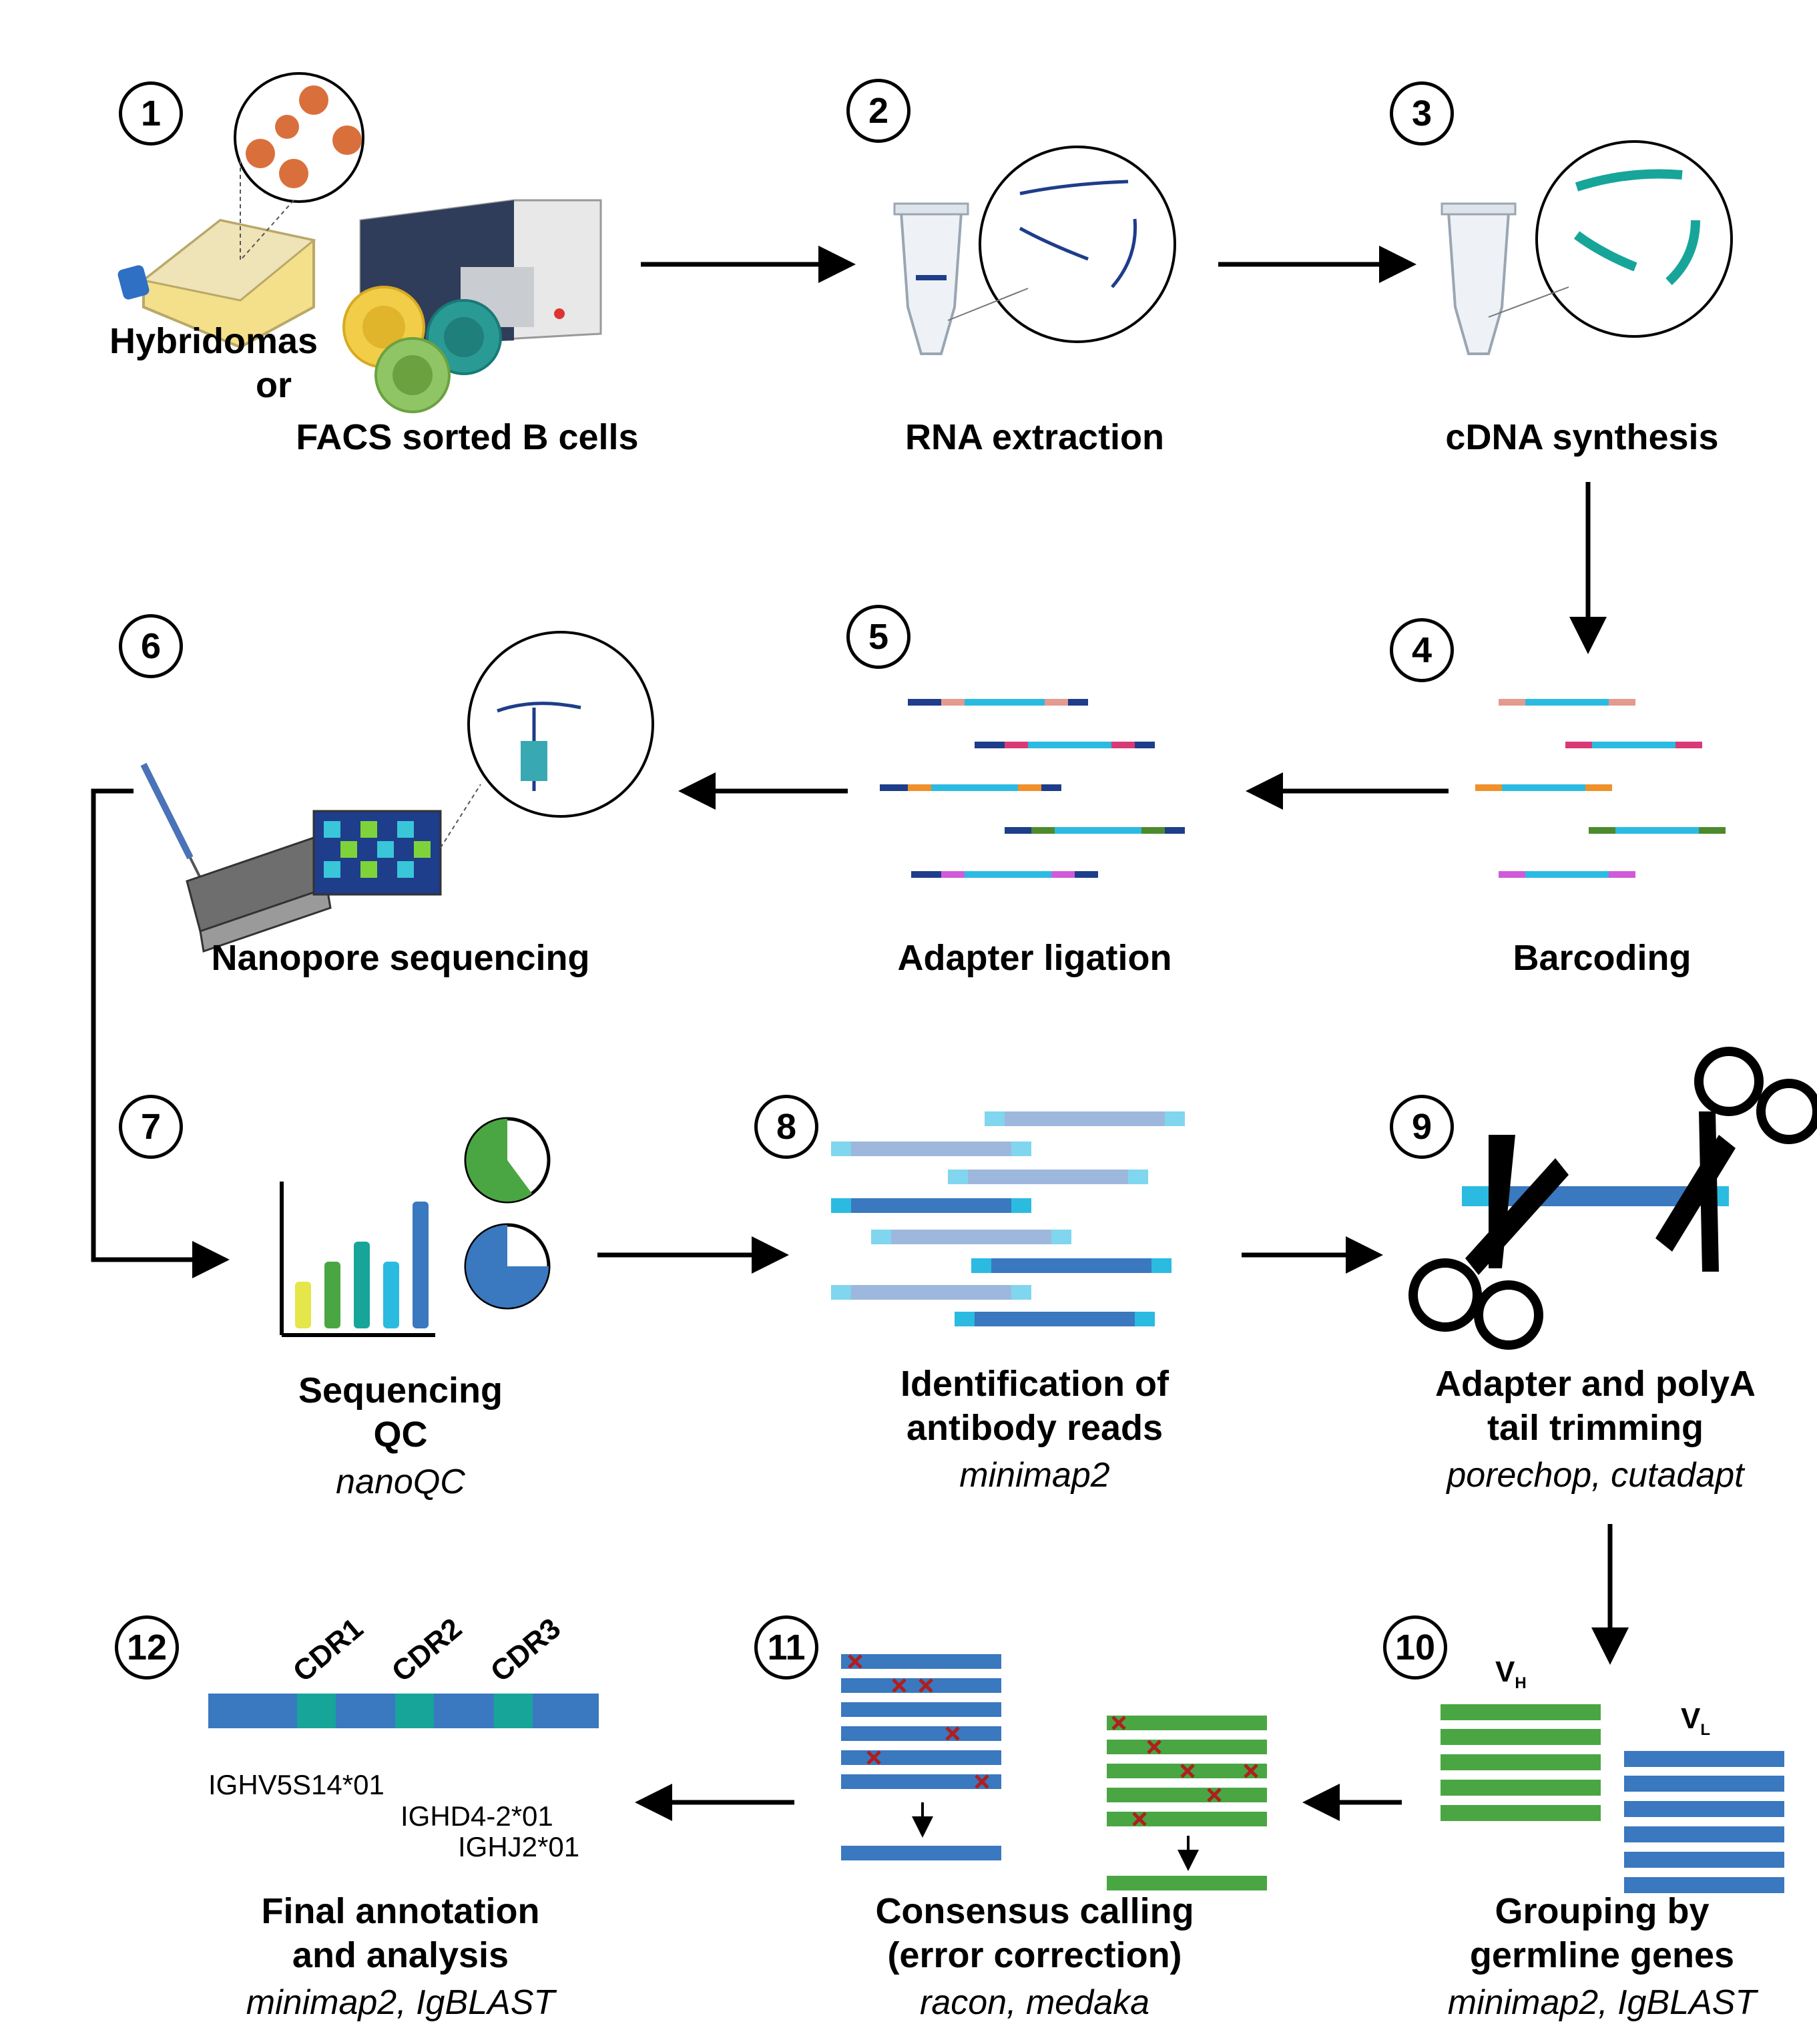  What do you see at coordinates (1422, 1127) in the screenshot?
I see `step-9-number: 9` at bounding box center [1422, 1127].